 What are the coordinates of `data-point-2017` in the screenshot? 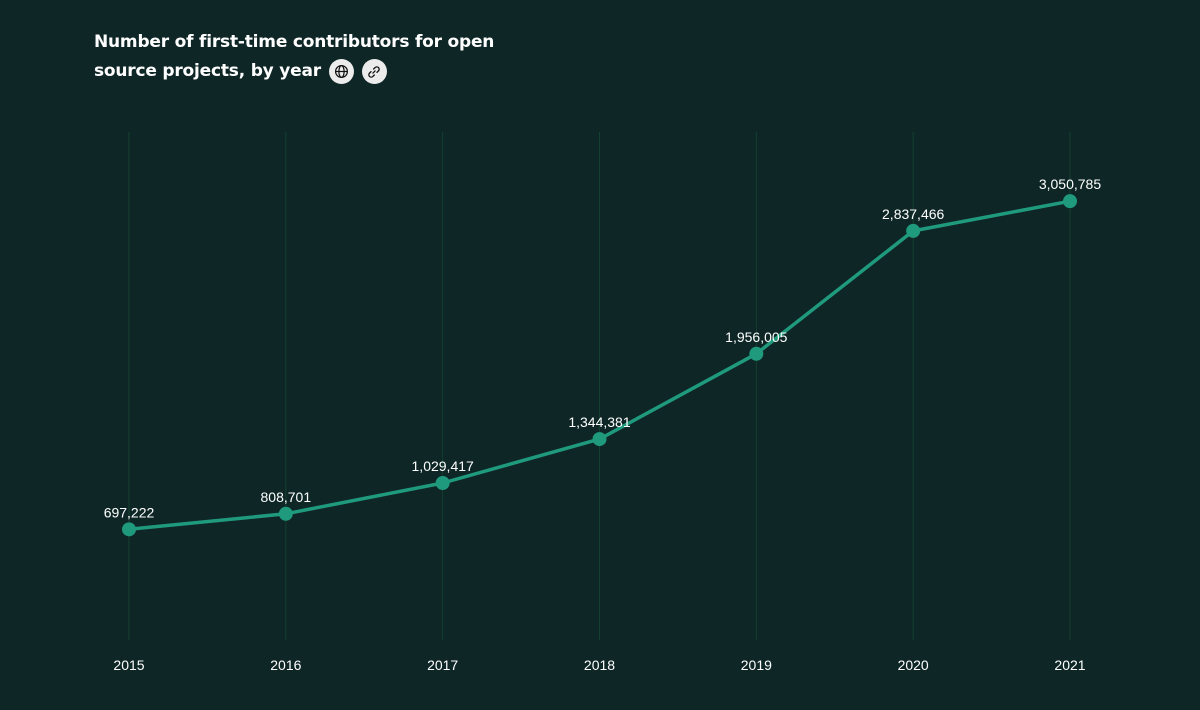 It's located at (442, 482).